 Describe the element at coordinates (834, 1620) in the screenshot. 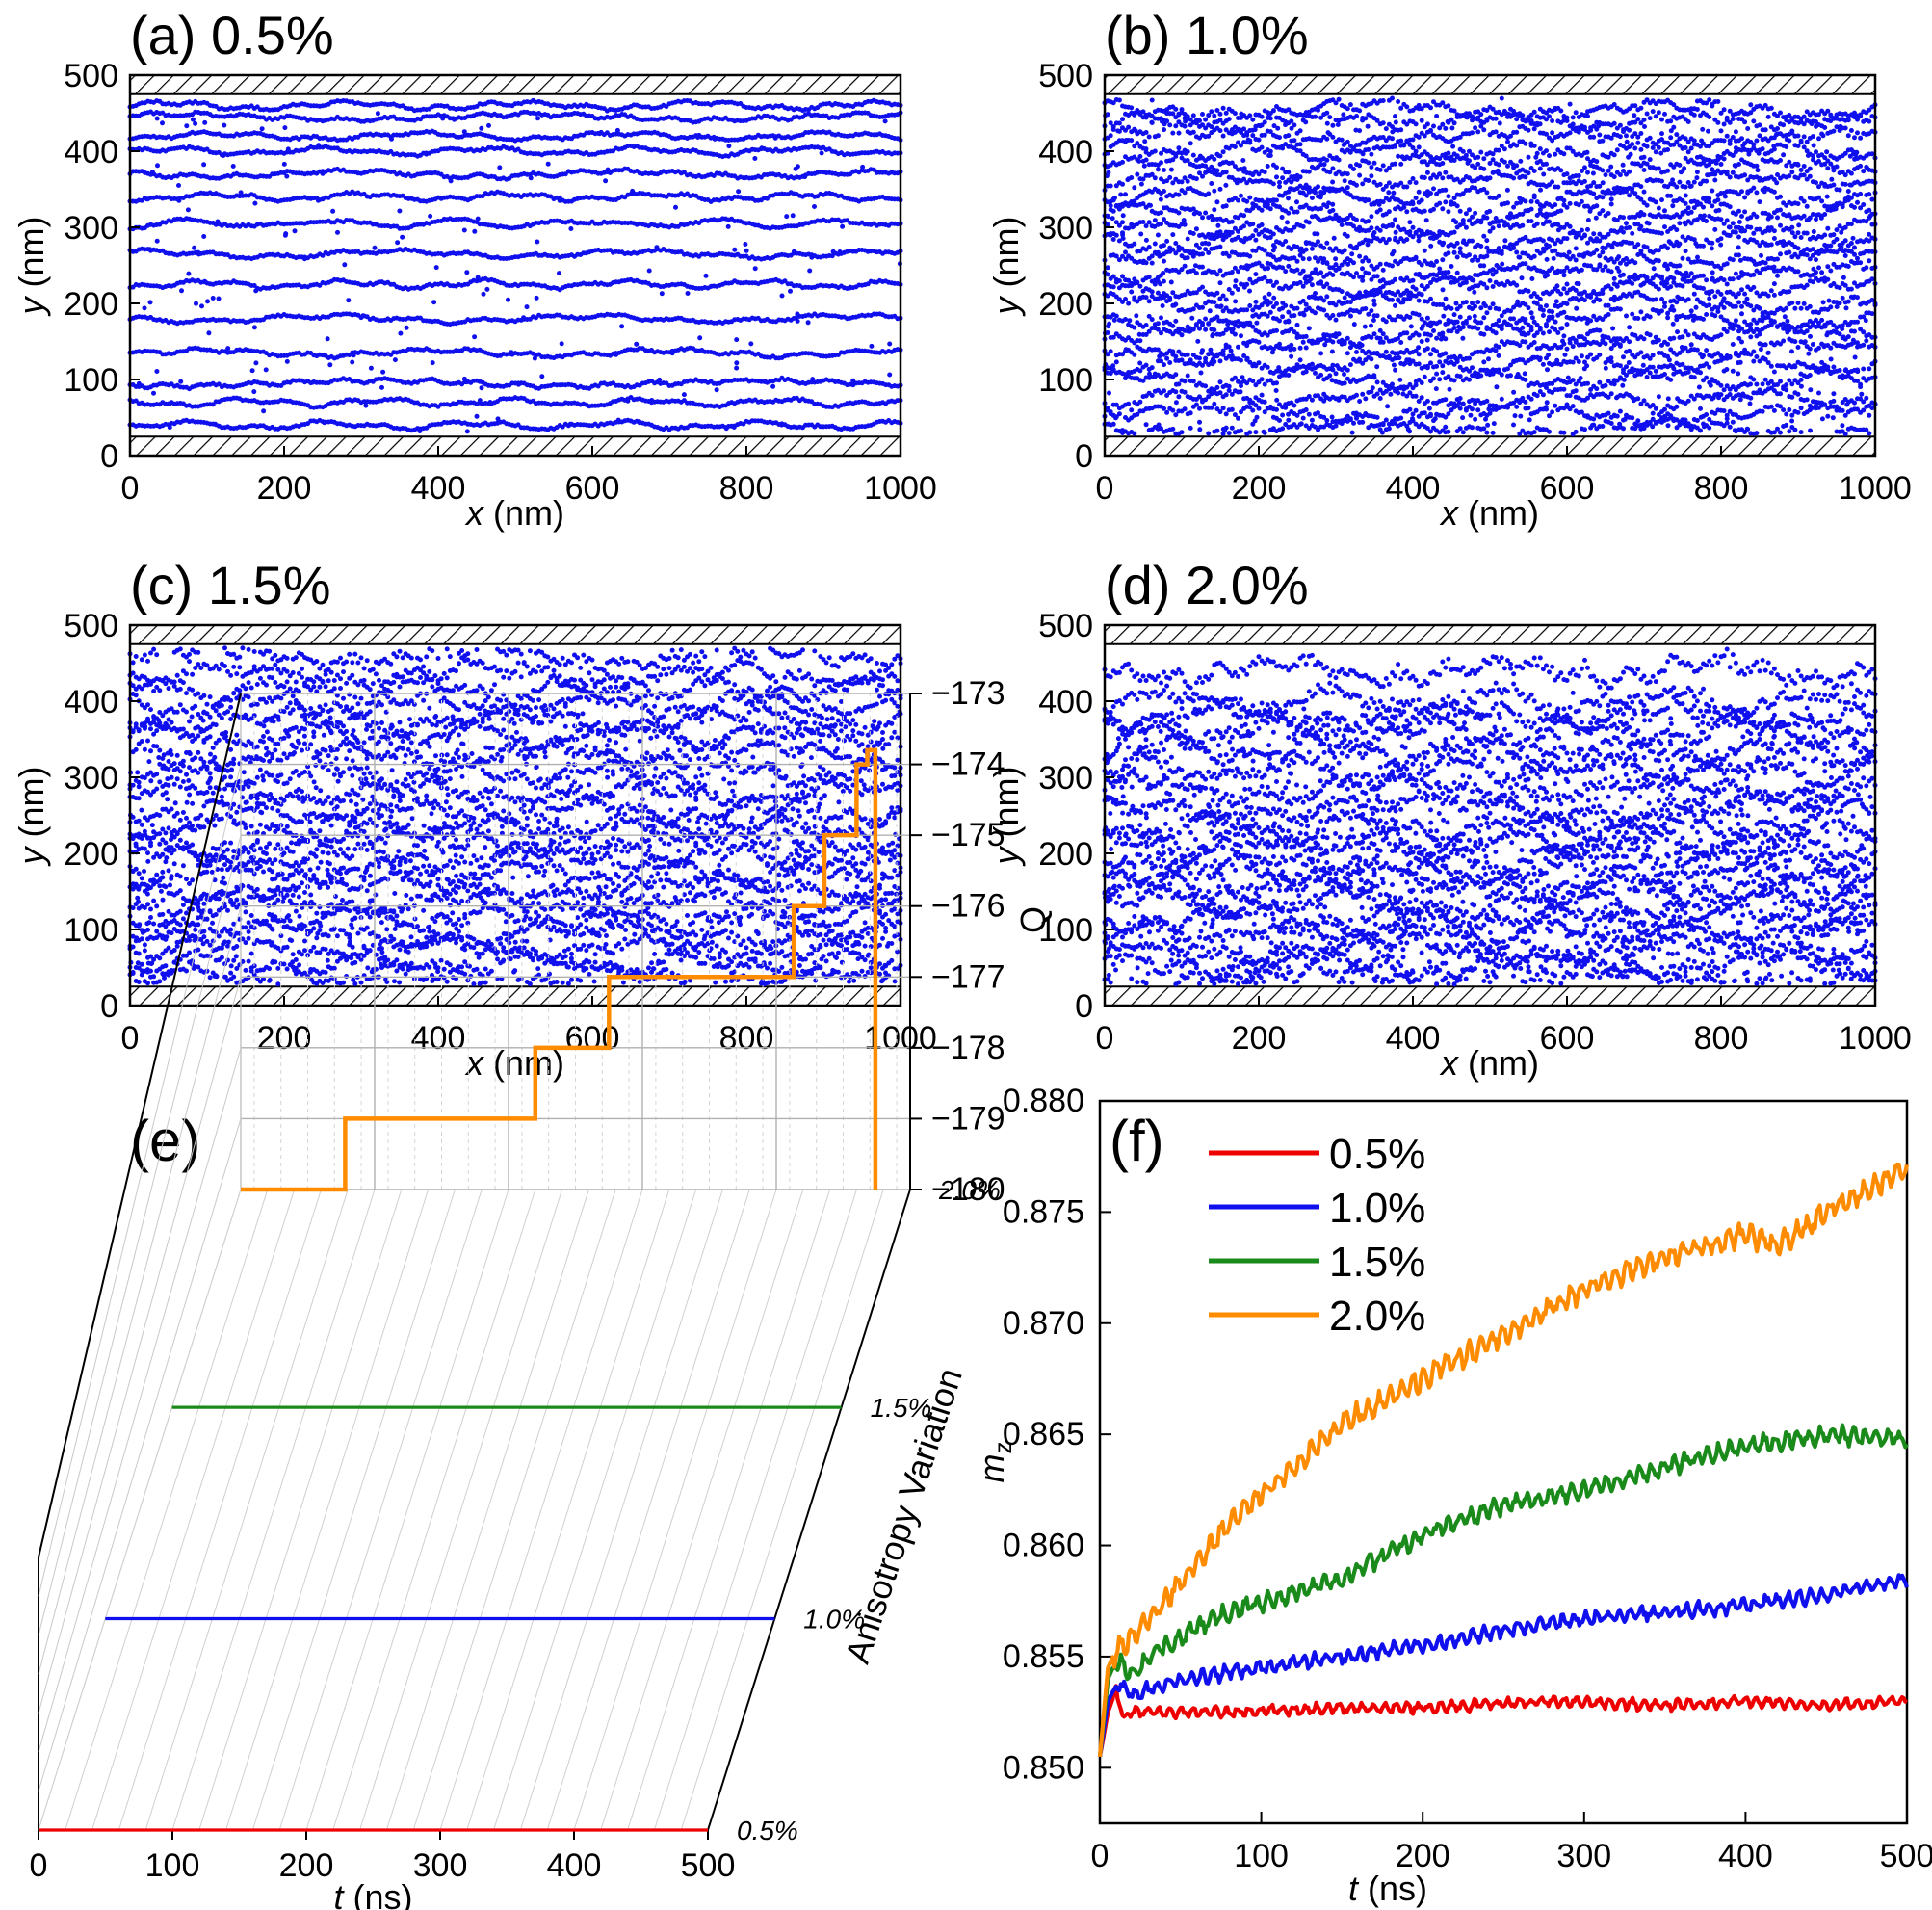

I see `category-label: 1.0%` at that location.